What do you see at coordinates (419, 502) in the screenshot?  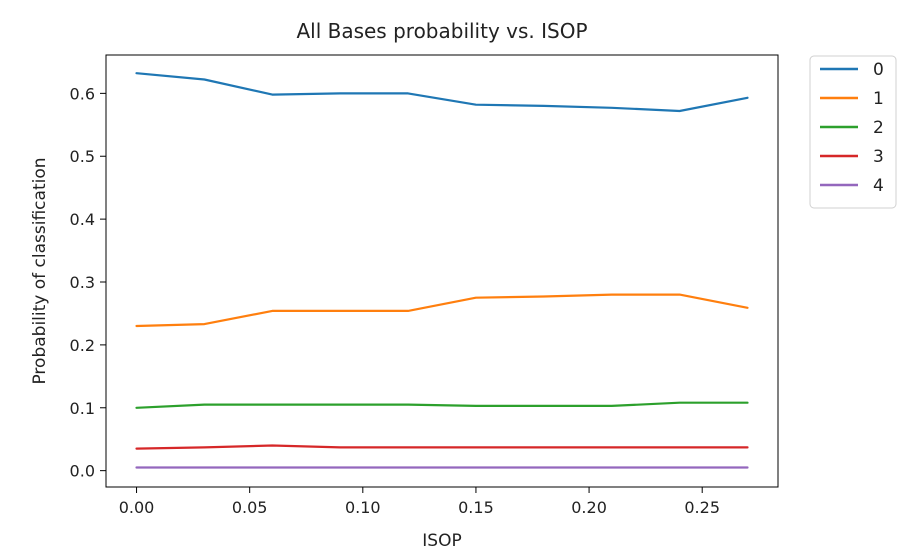 I see `x-axis: 0.00 0.05 0.10 0.15 0.20 0.25` at bounding box center [419, 502].